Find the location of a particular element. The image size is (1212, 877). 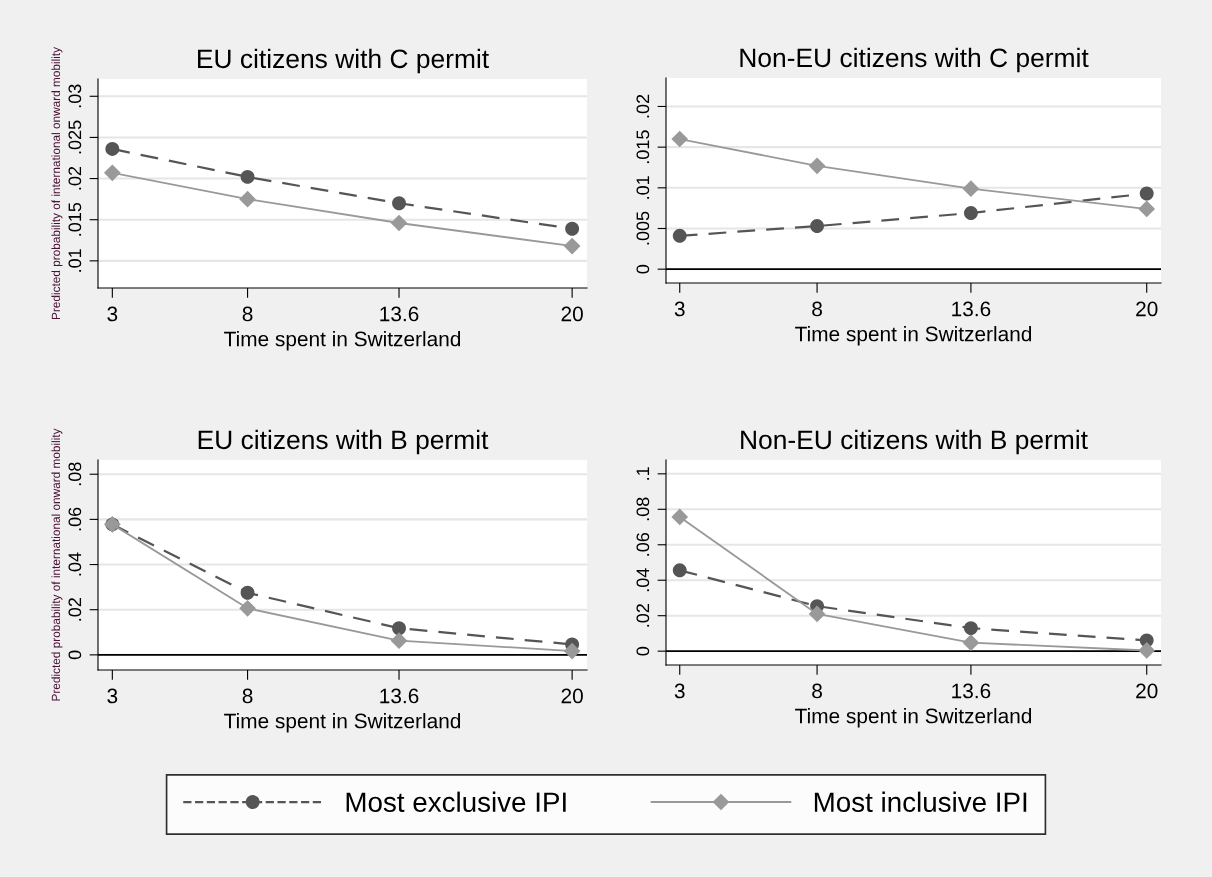

legend-label: Most exclusive IPI is located at coordinates (456, 802).